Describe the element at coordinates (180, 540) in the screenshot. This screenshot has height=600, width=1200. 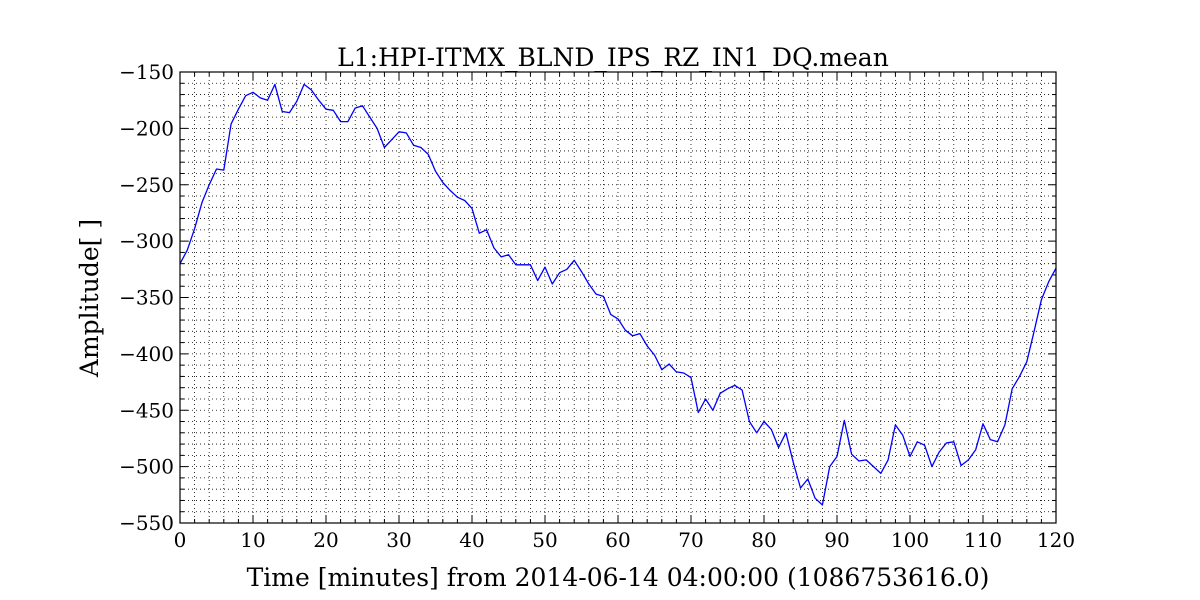
I see `x-tick-label: 0` at that location.